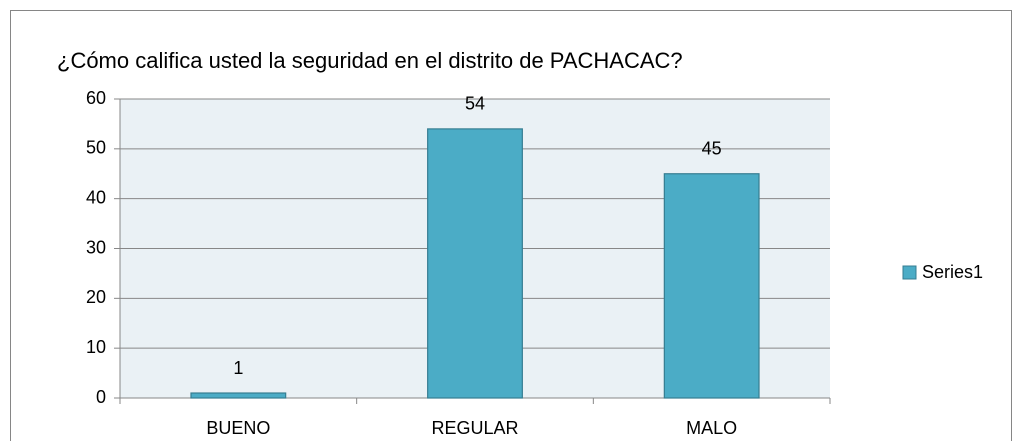 The image size is (1015, 446). Describe the element at coordinates (475, 104) in the screenshot. I see `data-label: 54` at that location.